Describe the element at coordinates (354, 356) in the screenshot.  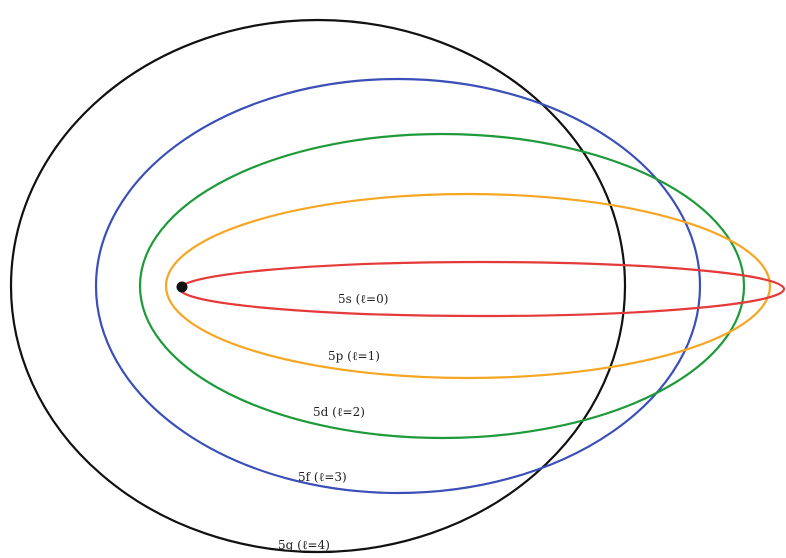
I see `orbit-label-5p: 5p (ℓ=1)` at that location.